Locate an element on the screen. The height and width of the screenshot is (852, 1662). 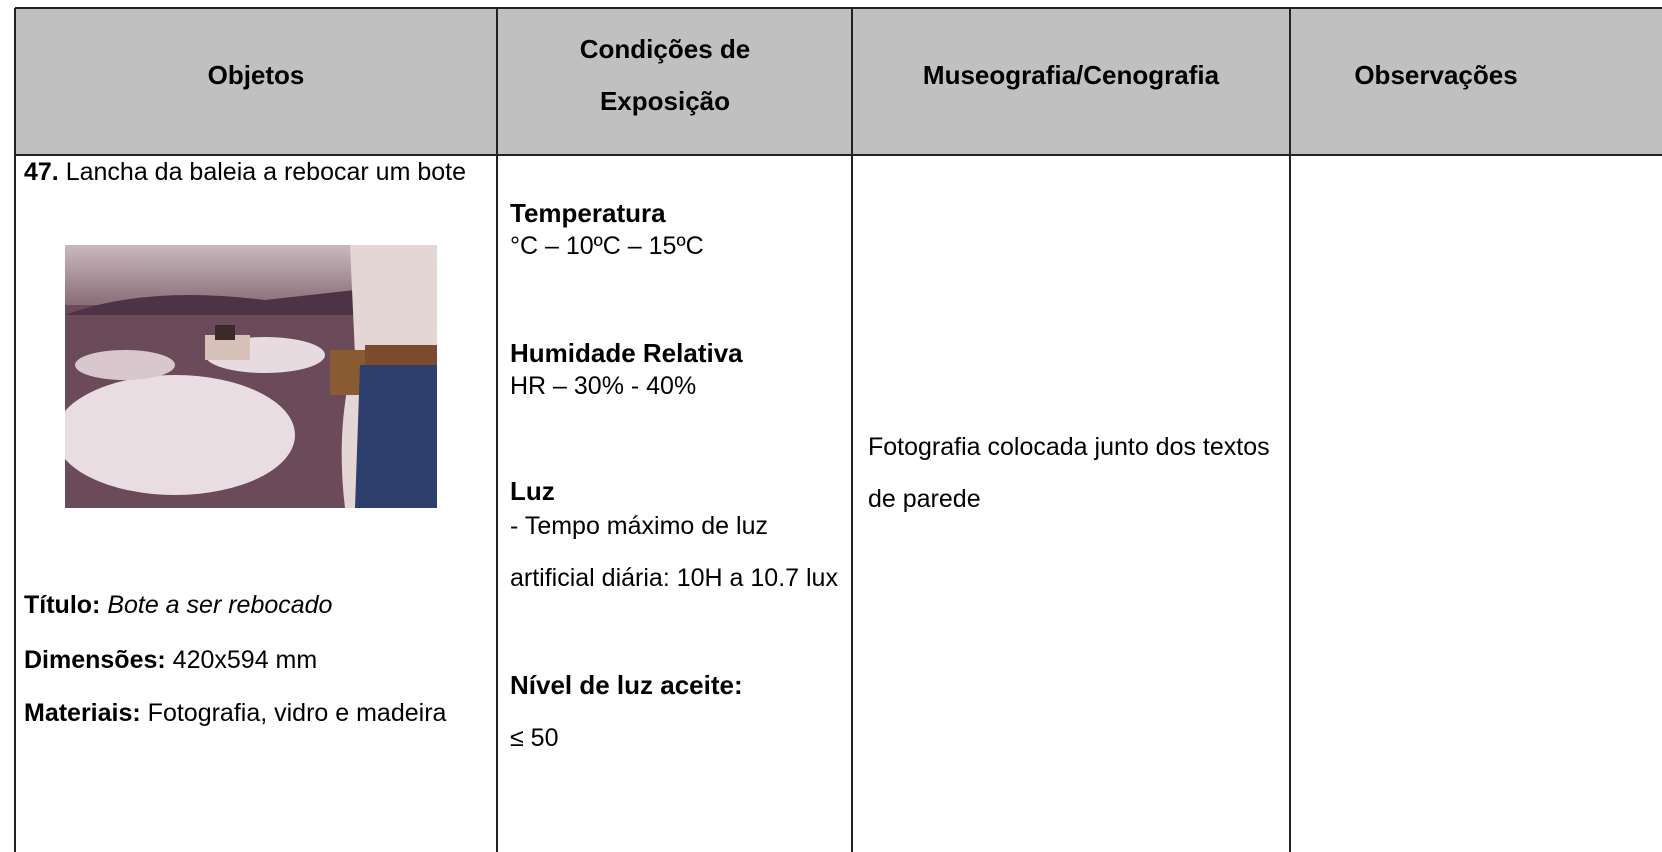
condition: Nível de luz aceite: ≤ 50 is located at coordinates (675, 711).